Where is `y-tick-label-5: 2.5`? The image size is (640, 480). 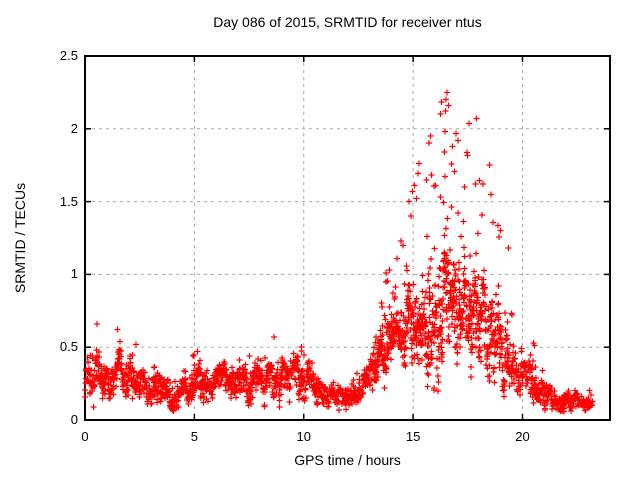 y-tick-label-5: 2.5 is located at coordinates (68, 55).